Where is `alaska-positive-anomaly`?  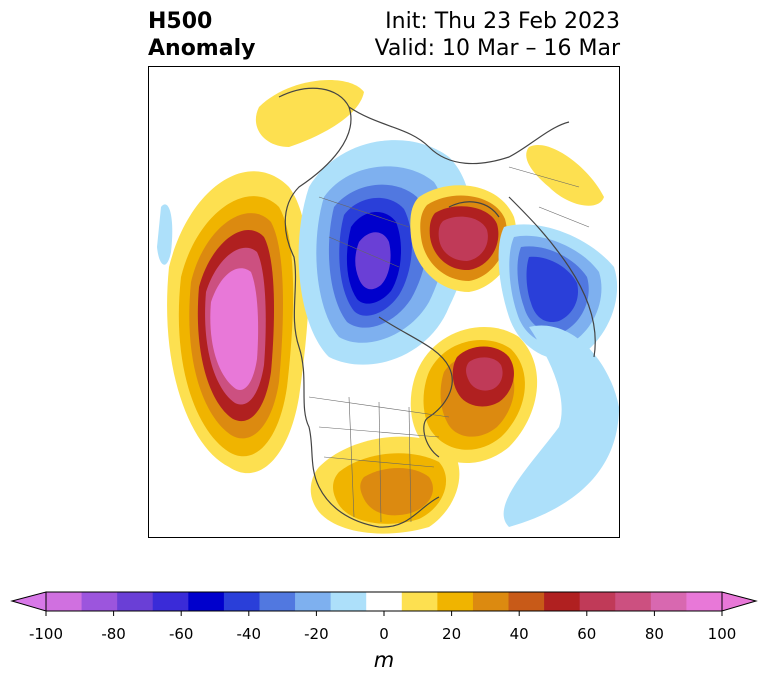 alaska-positive-anomaly is located at coordinates (309, 113).